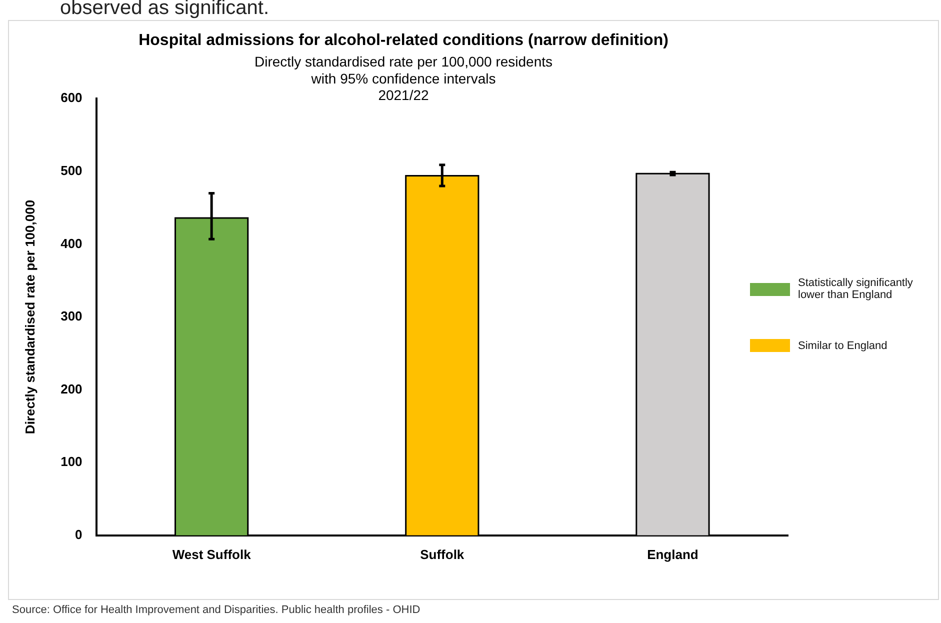 This screenshot has width=941, height=623. I want to click on chart-title: Hospital admissions for alcohol-related conditions (narrow definition), so click(403, 41).